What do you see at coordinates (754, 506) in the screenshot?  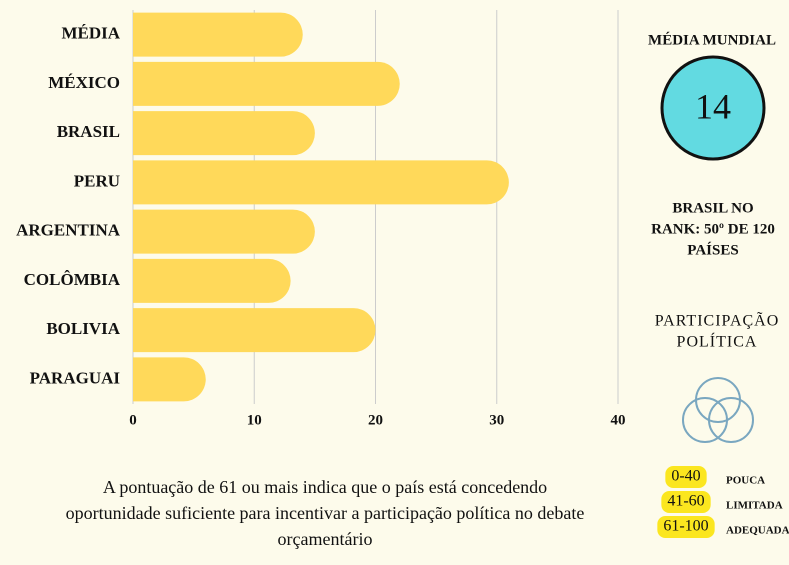 I see `legend-label: LIMITADA` at bounding box center [754, 506].